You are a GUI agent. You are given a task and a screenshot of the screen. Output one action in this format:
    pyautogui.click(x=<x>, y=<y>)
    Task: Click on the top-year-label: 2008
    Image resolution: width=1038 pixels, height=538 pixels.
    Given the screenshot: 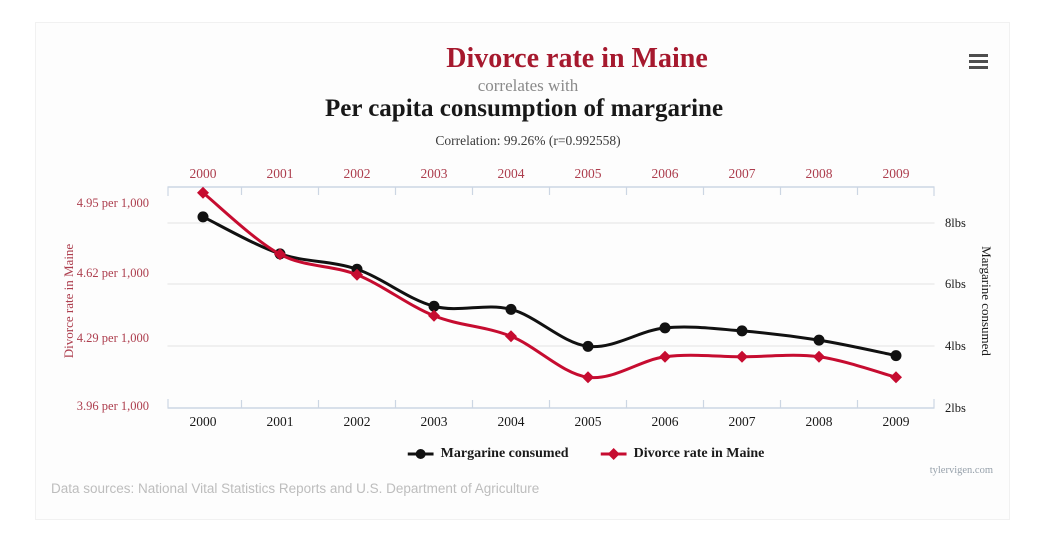 What is the action you would take?
    pyautogui.click(x=819, y=173)
    